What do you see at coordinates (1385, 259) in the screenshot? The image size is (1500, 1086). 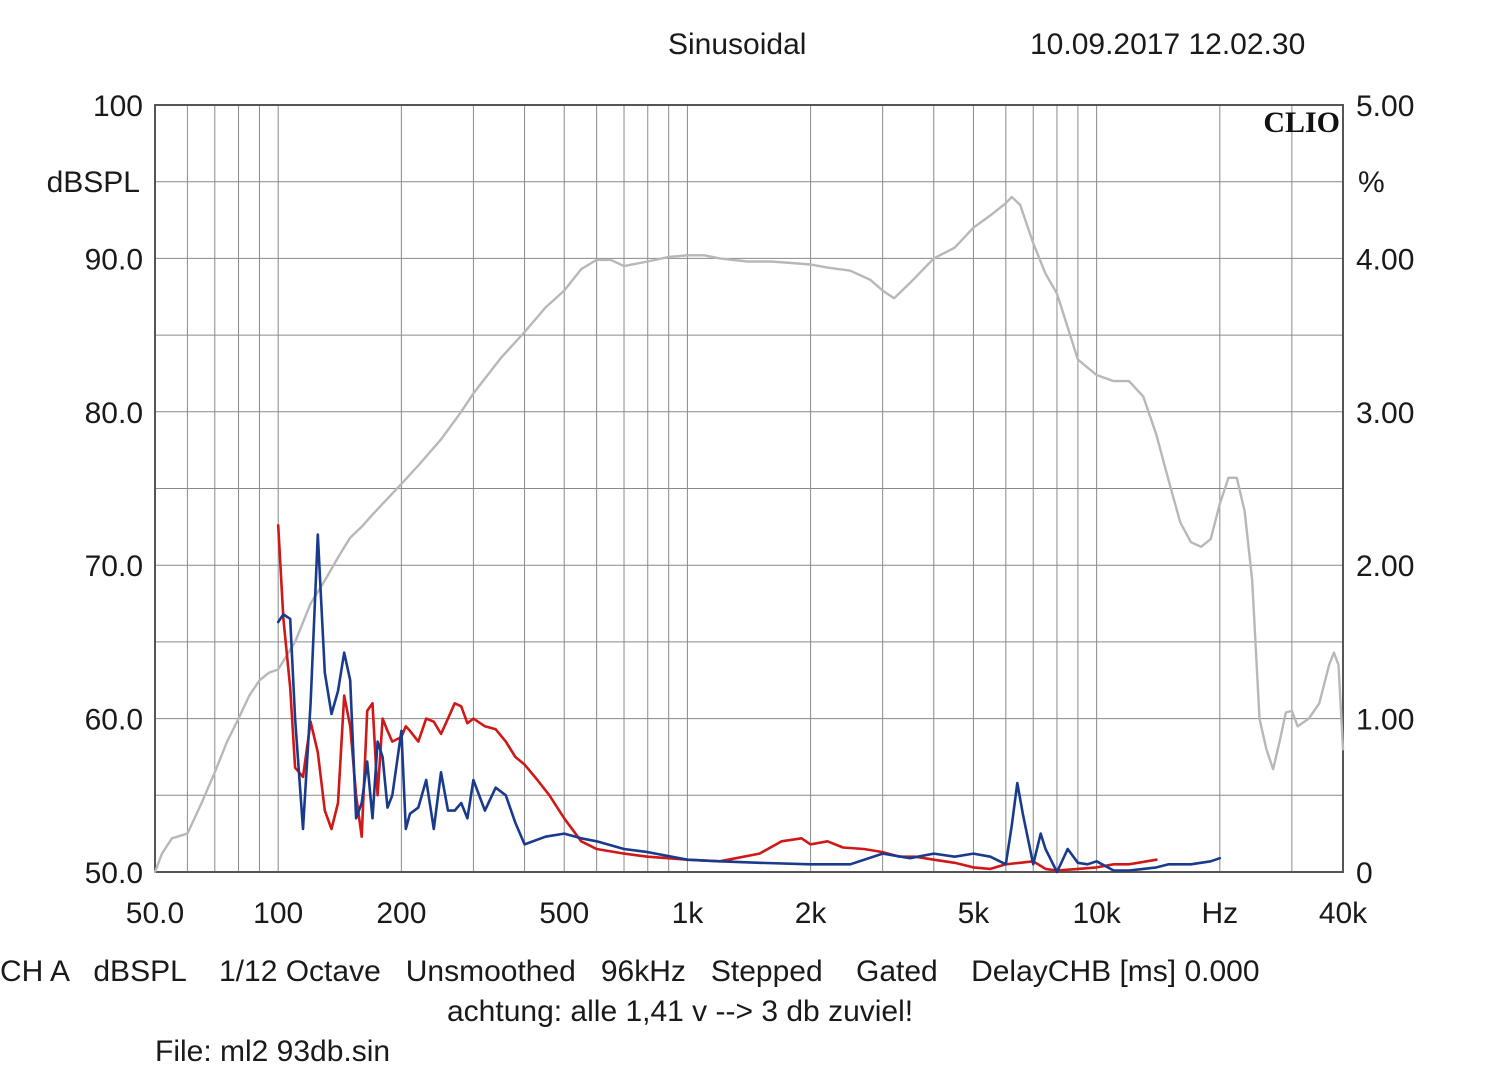 I see `y-right-tick-label: 4.00` at bounding box center [1385, 259].